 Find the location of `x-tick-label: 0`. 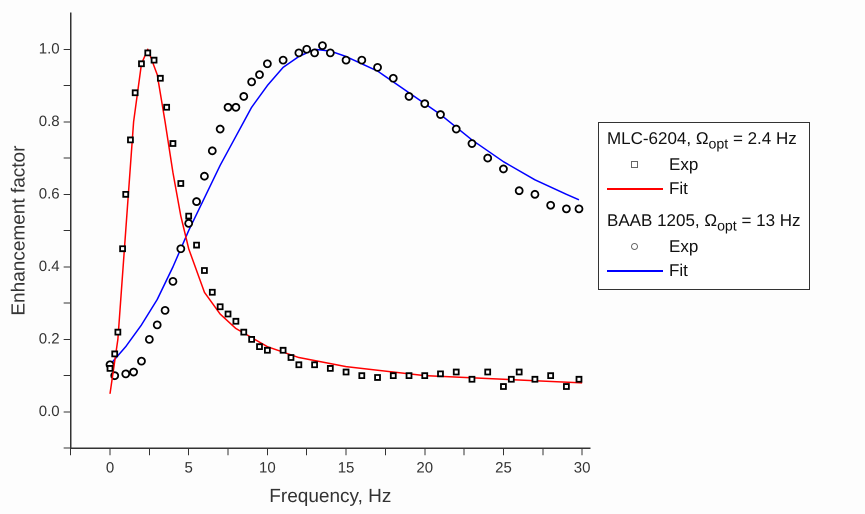

x-tick-label: 0 is located at coordinates (110, 467).